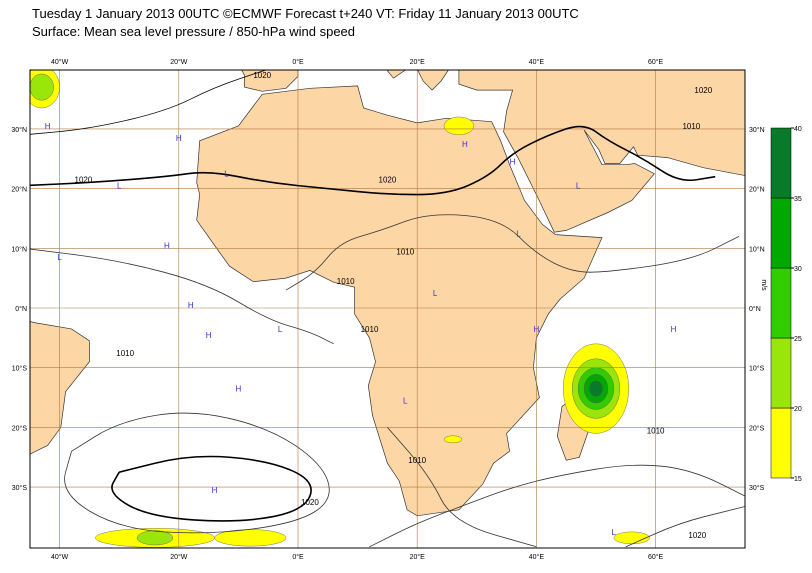 Image resolution: width=812 pixels, height=573 pixels. What do you see at coordinates (798, 479) in the screenshot?
I see `colorbar-label: 15` at bounding box center [798, 479].